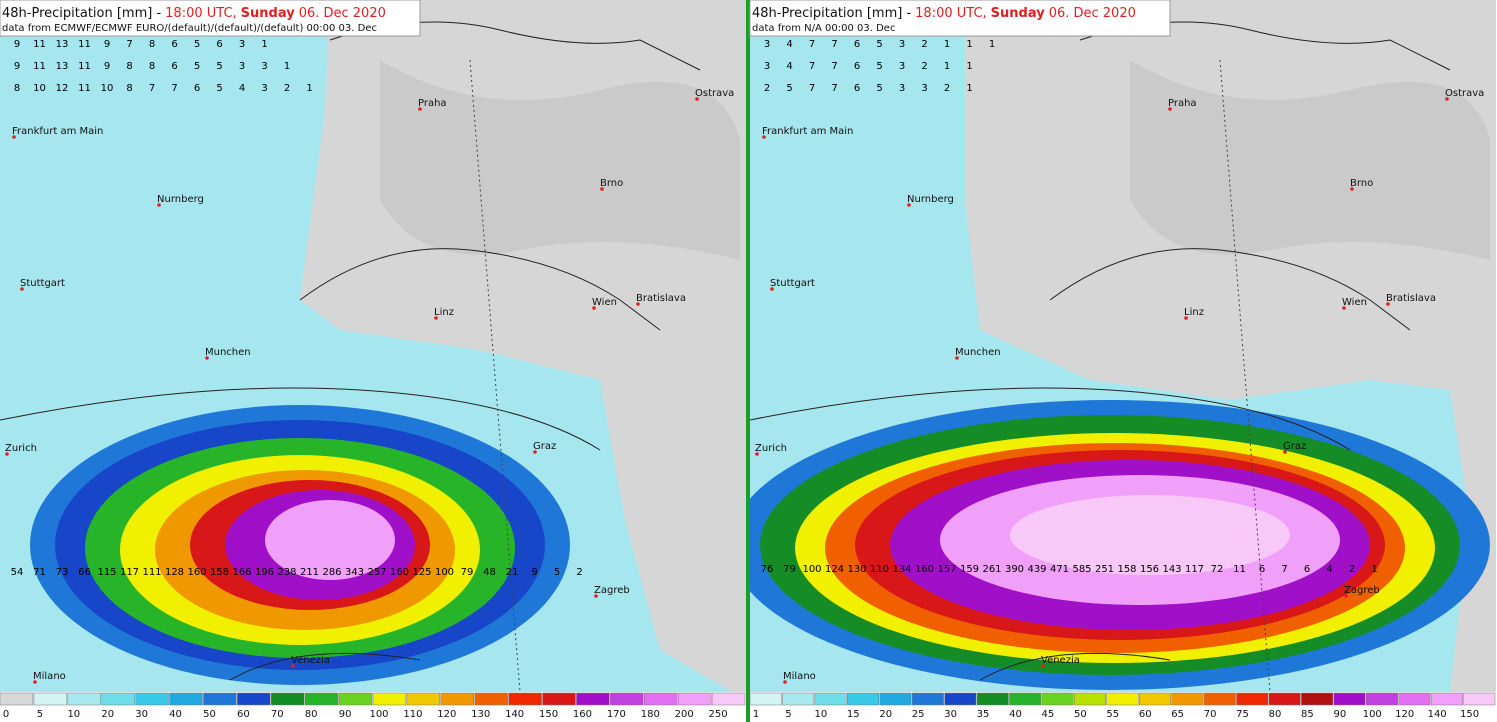 This screenshot has height=722, width=1497. What do you see at coordinates (1275, 714) in the screenshot?
I see `legend-label: 80` at bounding box center [1275, 714].